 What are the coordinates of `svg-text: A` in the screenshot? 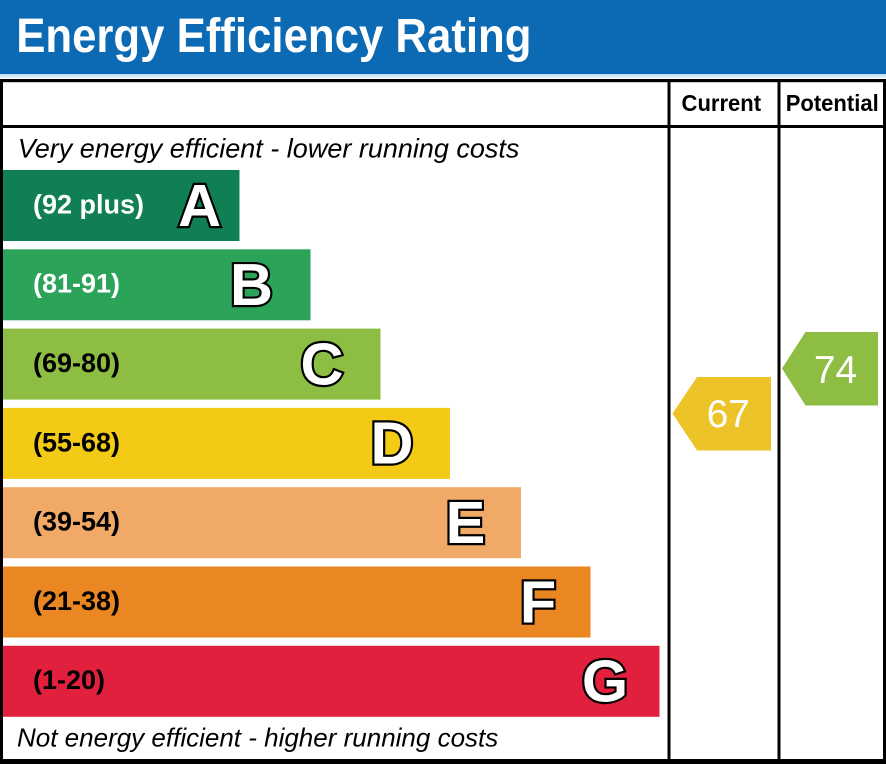 It's located at (199, 205).